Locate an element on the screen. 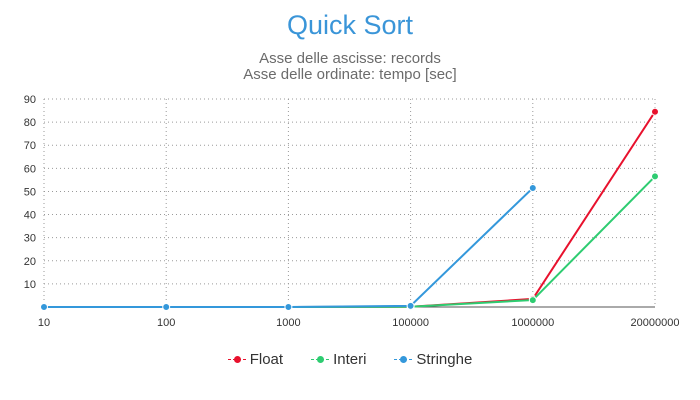  legend-item-stringhe: Stringhe is located at coordinates (433, 359).